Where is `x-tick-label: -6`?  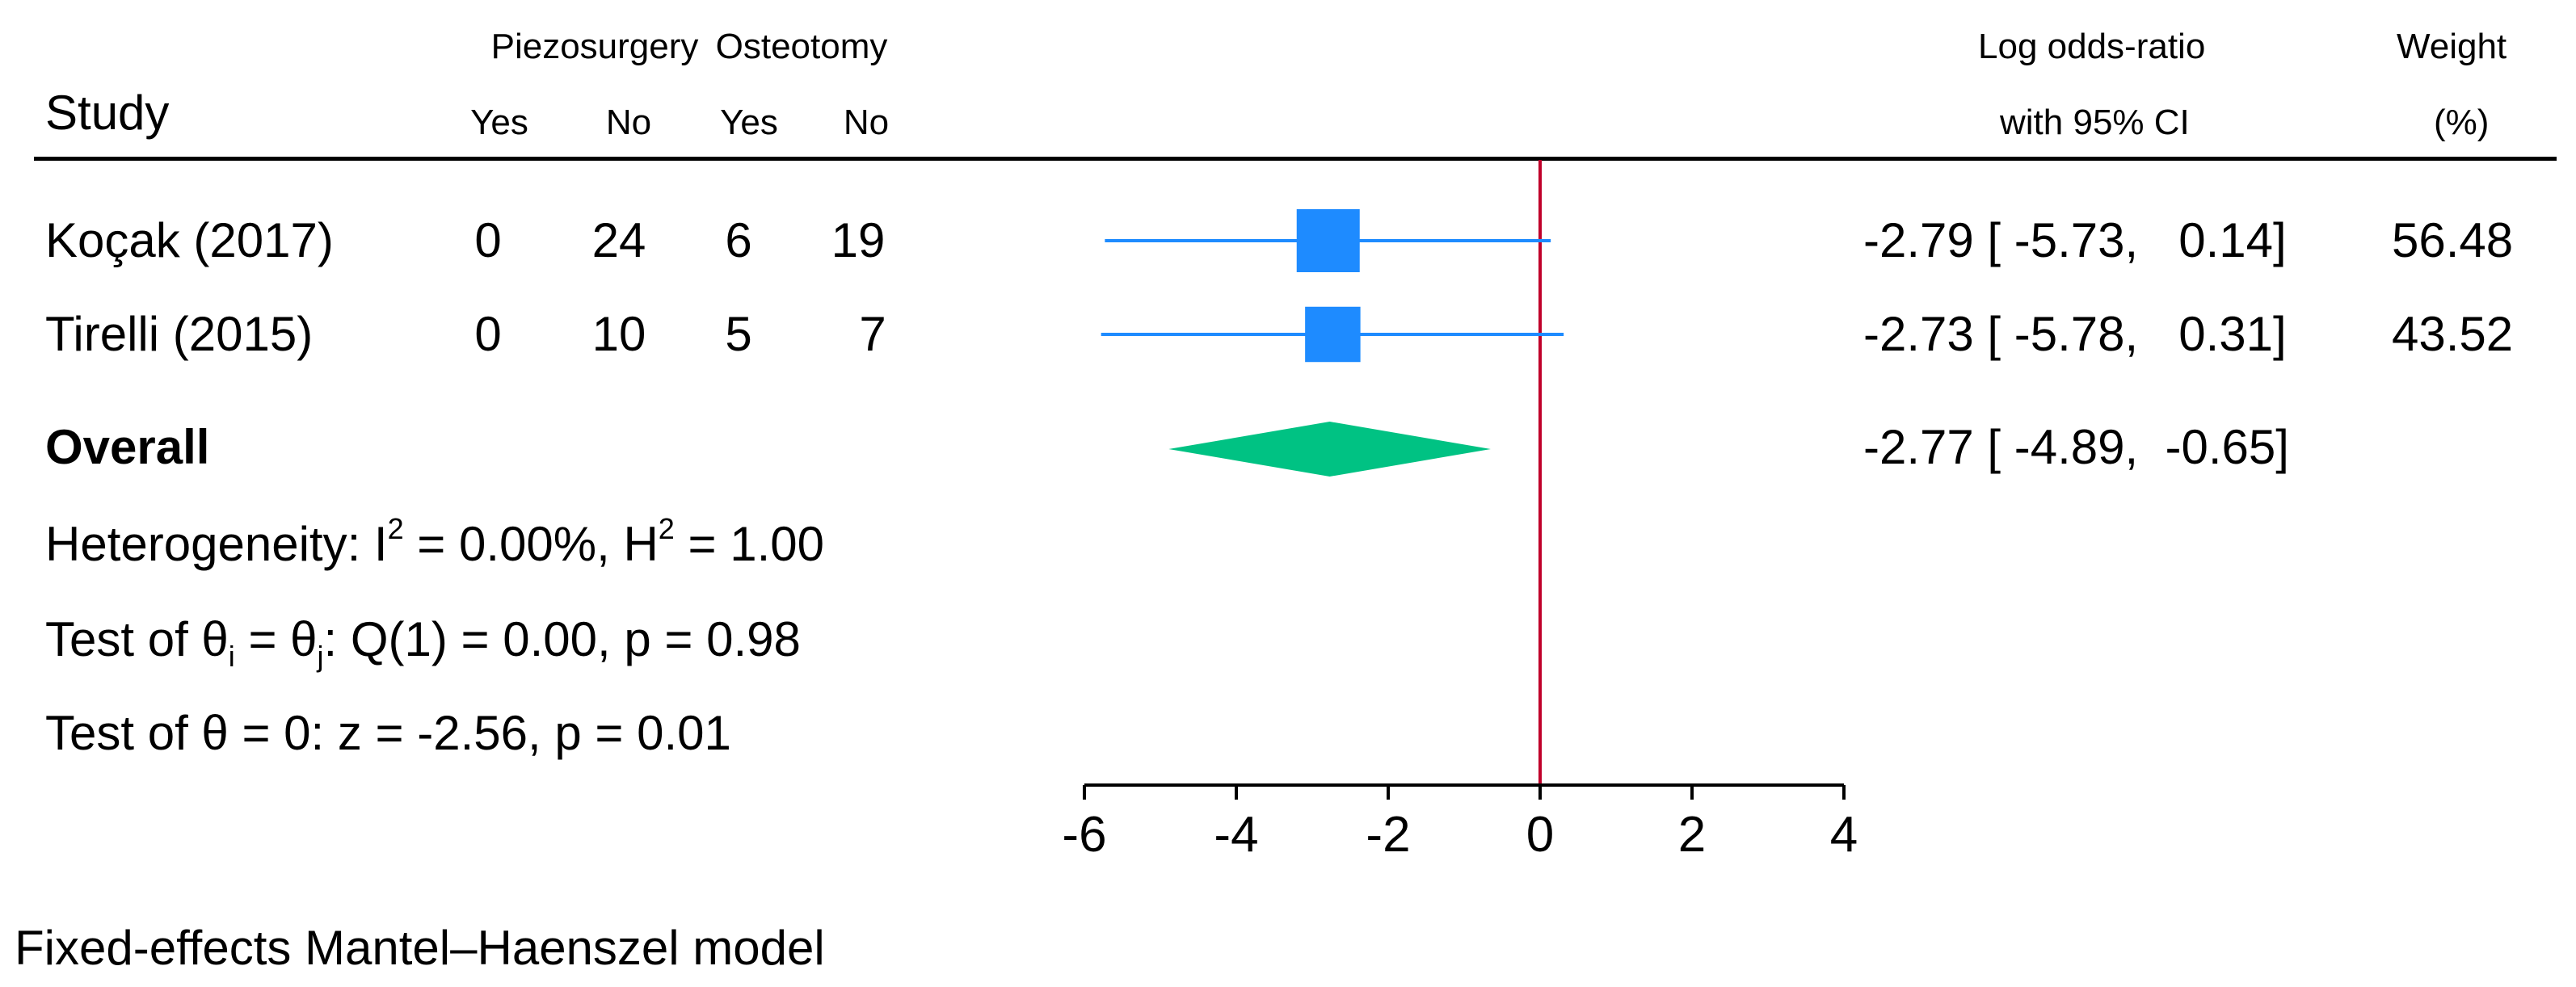
x-tick-label: -6 is located at coordinates (1084, 835).